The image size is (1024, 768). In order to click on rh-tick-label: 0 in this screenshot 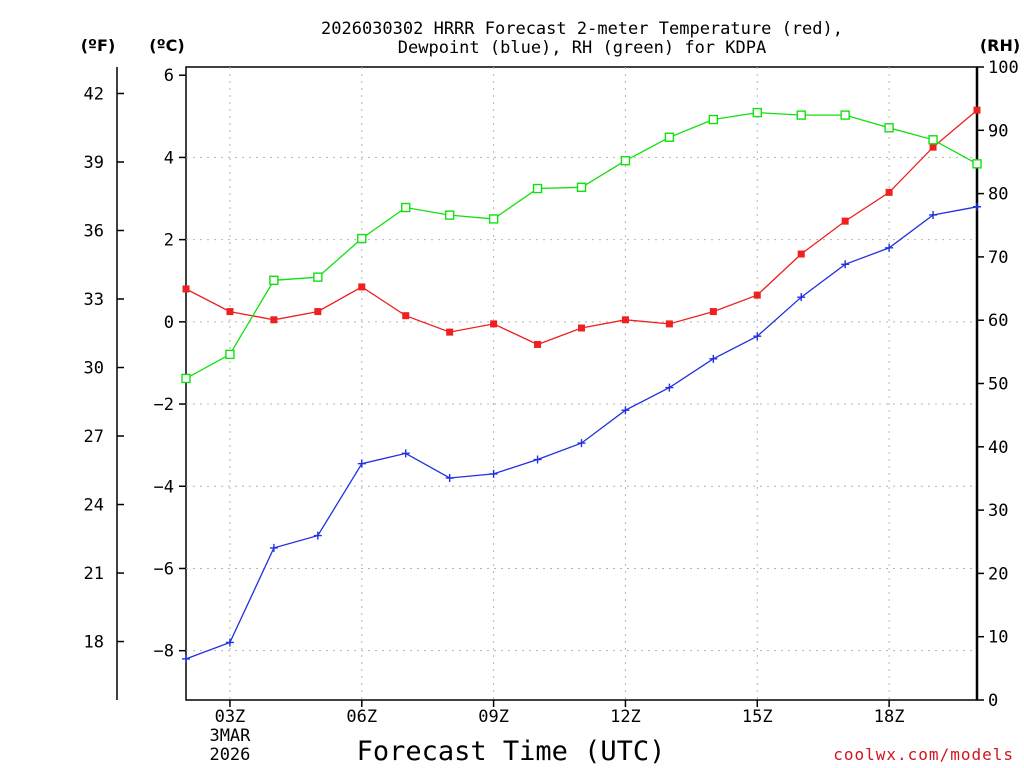, I will do `click(993, 701)`.